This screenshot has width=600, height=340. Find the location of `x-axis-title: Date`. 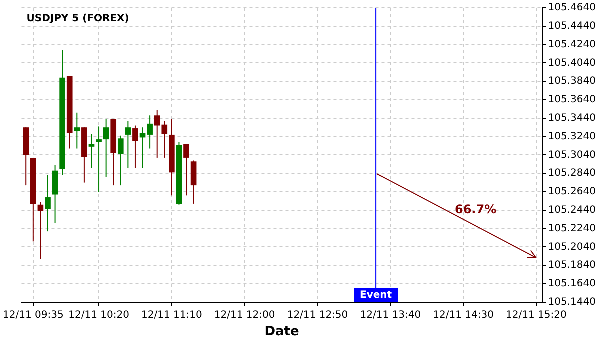

x-axis-title: Date is located at coordinates (282, 332).